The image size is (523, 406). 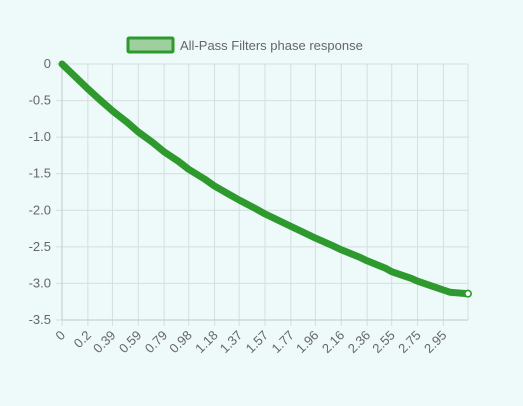 What do you see at coordinates (282, 342) in the screenshot?
I see `x-tick-label: 1.77` at bounding box center [282, 342].